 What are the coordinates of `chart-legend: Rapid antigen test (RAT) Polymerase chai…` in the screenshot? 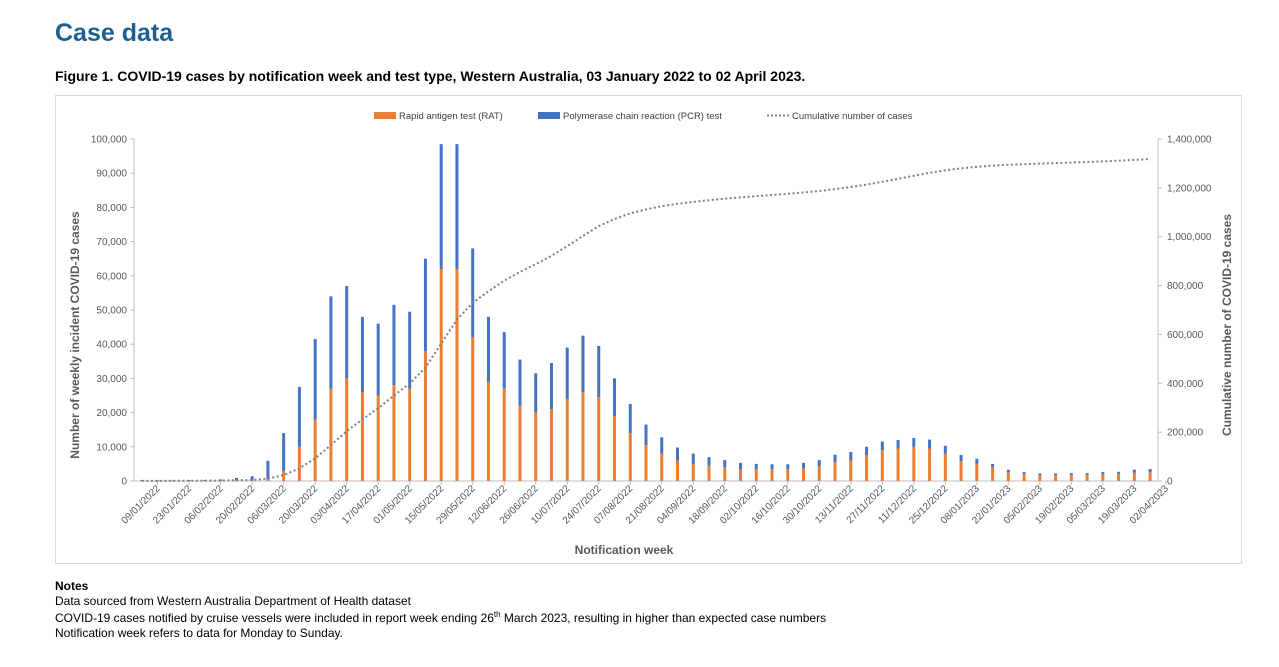 It's located at (643, 116).